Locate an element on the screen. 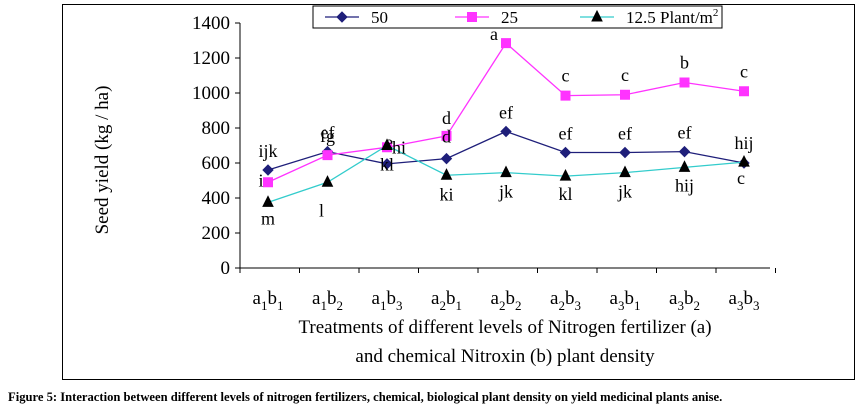 This screenshot has height=416, width=861. y-tick-label: 0 is located at coordinates (226, 268).